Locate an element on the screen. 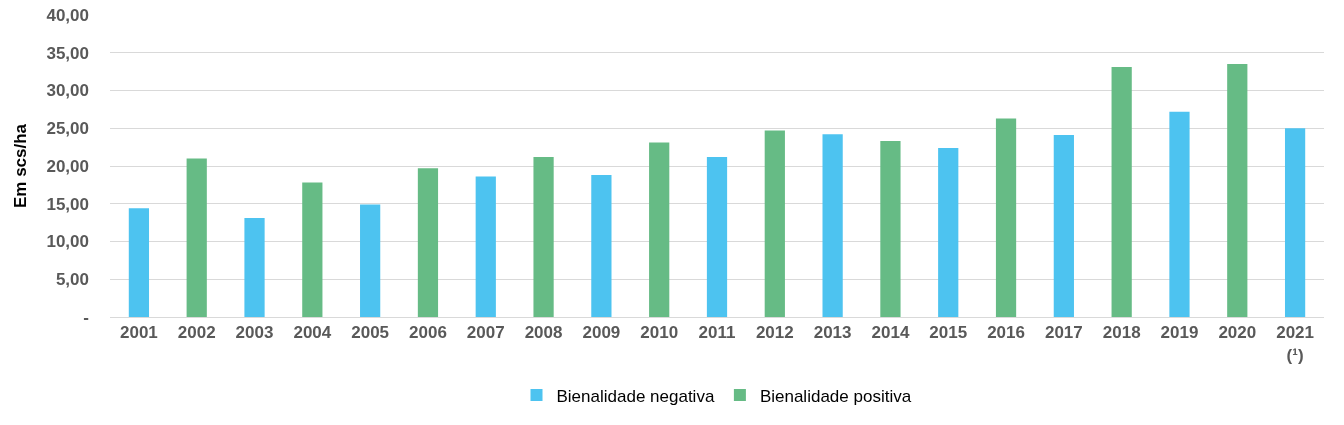 Image resolution: width=1344 pixels, height=425 pixels. x-tick-label: 2004 is located at coordinates (312, 333).